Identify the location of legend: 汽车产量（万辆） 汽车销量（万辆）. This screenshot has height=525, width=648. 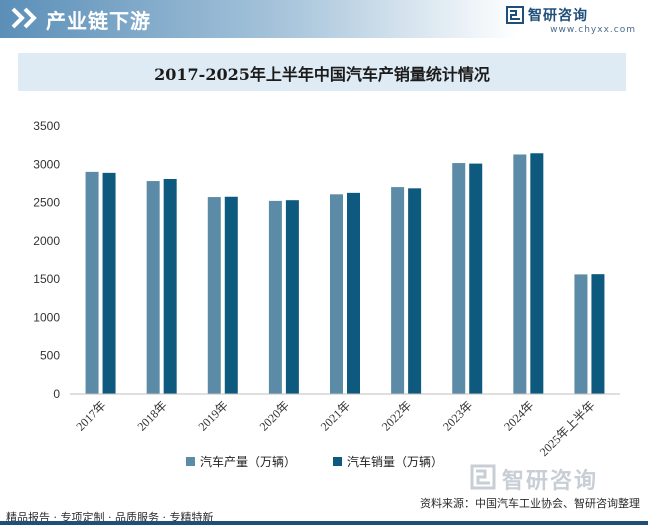
(314, 461).